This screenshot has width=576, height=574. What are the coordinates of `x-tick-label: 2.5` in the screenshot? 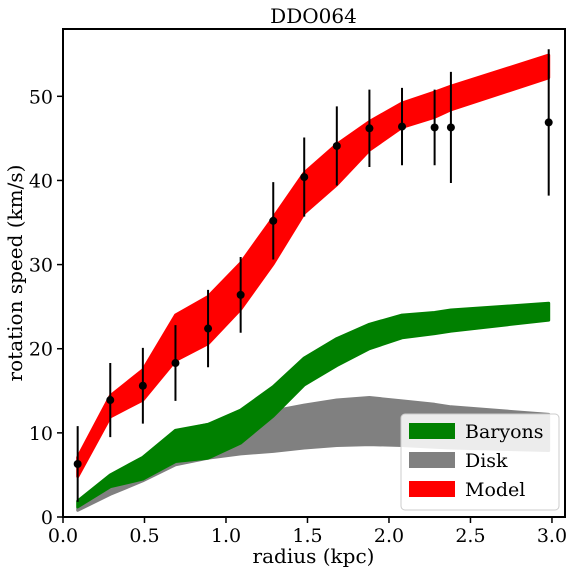 It's located at (470, 536).